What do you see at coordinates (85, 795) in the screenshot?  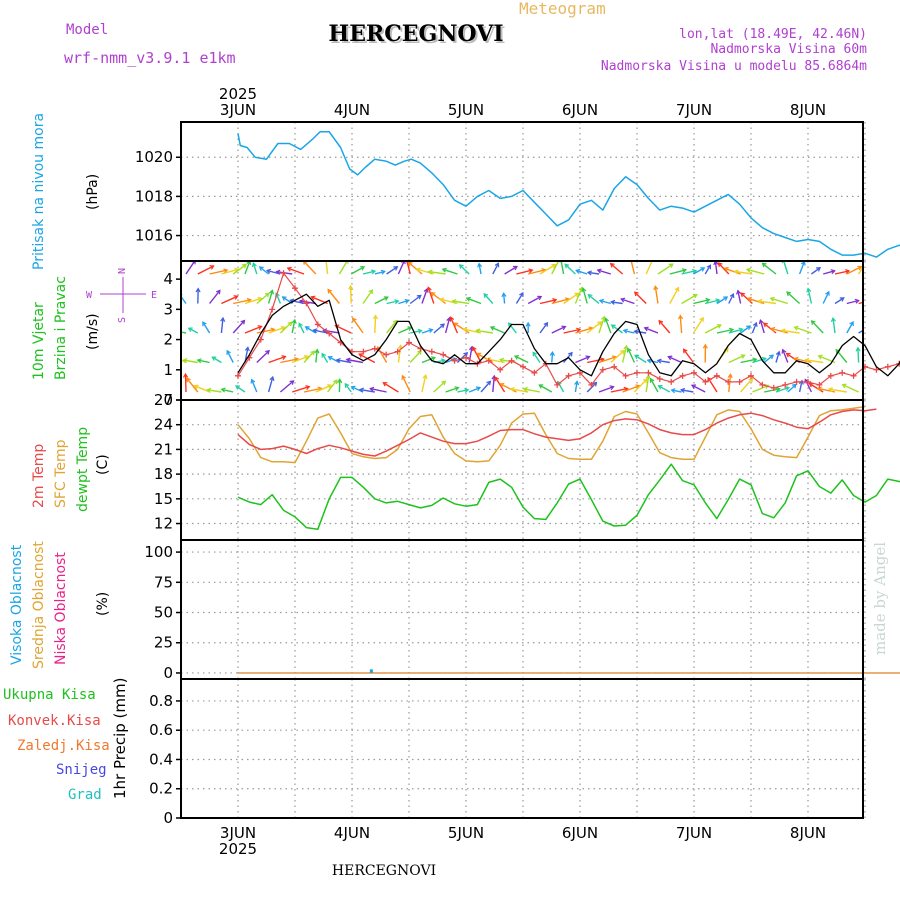 I see `precip-legend-item: Grad` at bounding box center [85, 795].